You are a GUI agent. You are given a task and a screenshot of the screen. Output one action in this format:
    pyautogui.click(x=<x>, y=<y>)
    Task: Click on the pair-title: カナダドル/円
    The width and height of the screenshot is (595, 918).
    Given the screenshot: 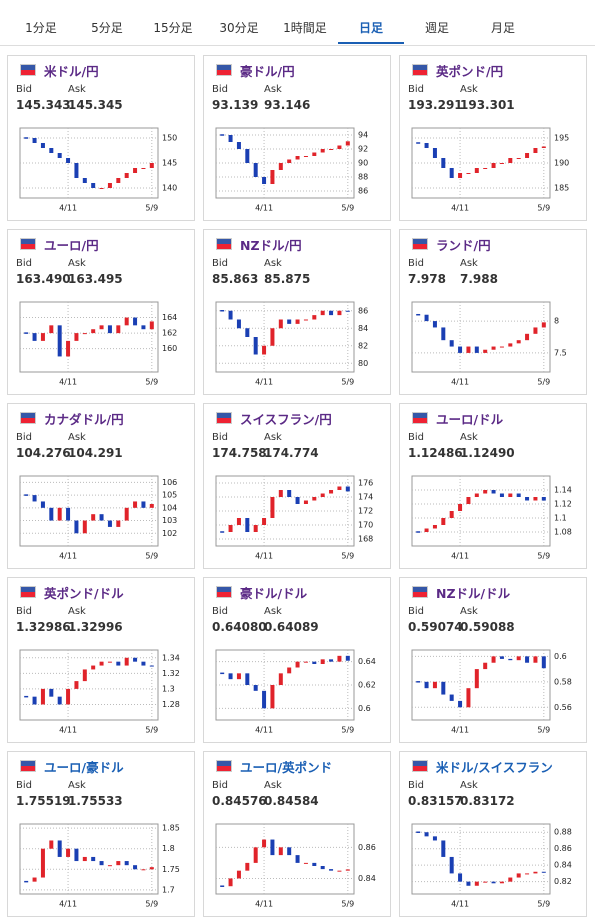 What is the action you would take?
    pyautogui.click(x=84, y=419)
    